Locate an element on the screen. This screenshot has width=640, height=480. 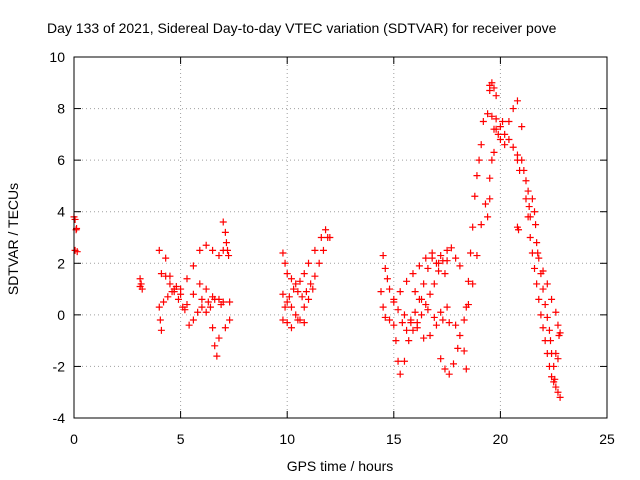
y-tick-label: 4 is located at coordinates (61, 212).